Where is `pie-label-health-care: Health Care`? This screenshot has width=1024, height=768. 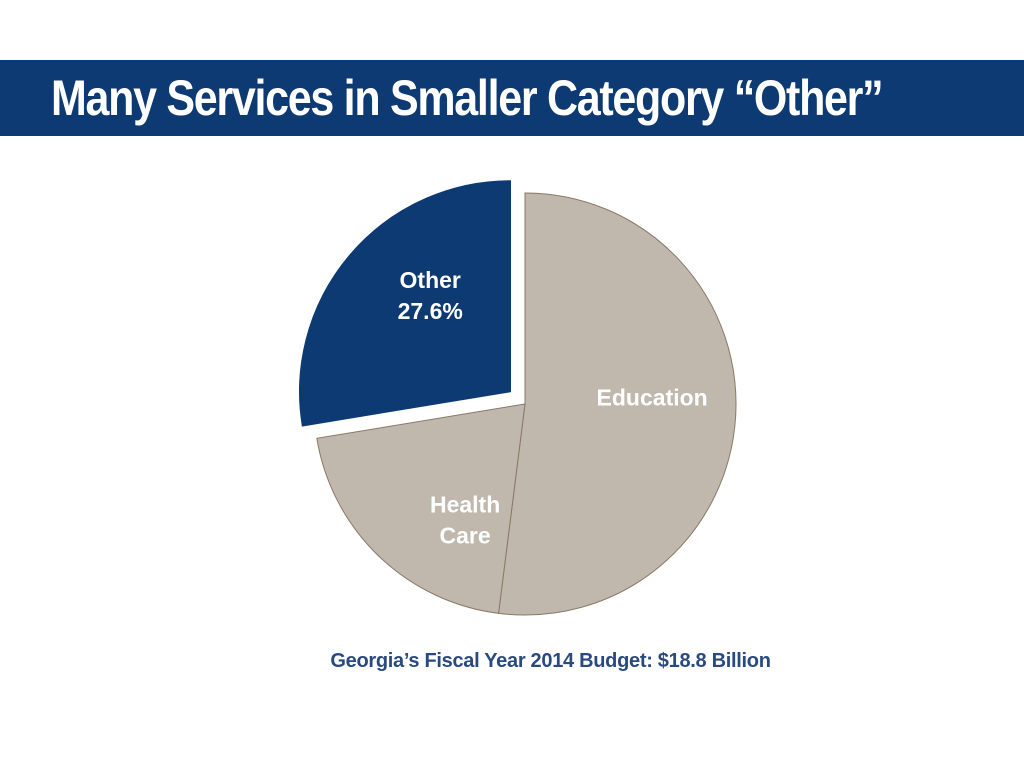
pie-label-health-care: Health Care is located at coordinates (465, 520).